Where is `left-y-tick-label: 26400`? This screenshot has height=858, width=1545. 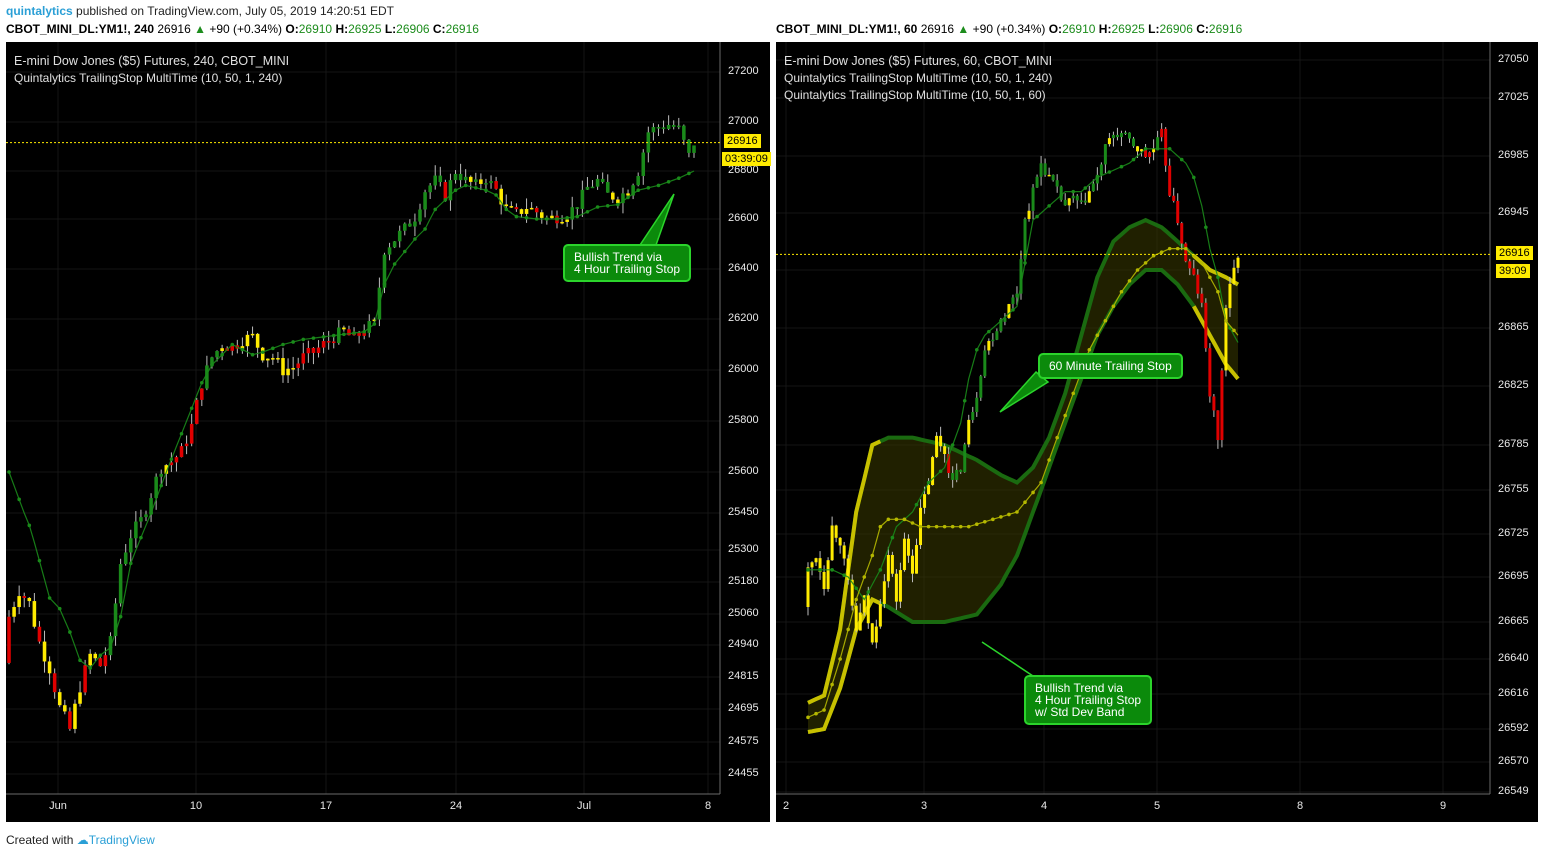
left-y-tick-label: 26400 is located at coordinates (743, 268).